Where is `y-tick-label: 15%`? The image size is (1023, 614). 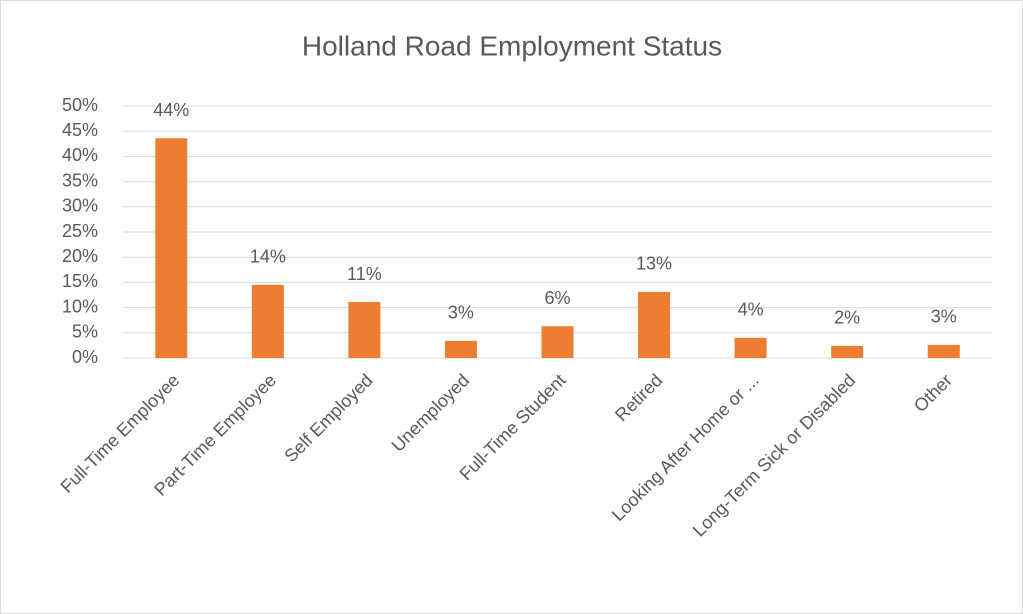
y-tick-label: 15% is located at coordinates (80, 281).